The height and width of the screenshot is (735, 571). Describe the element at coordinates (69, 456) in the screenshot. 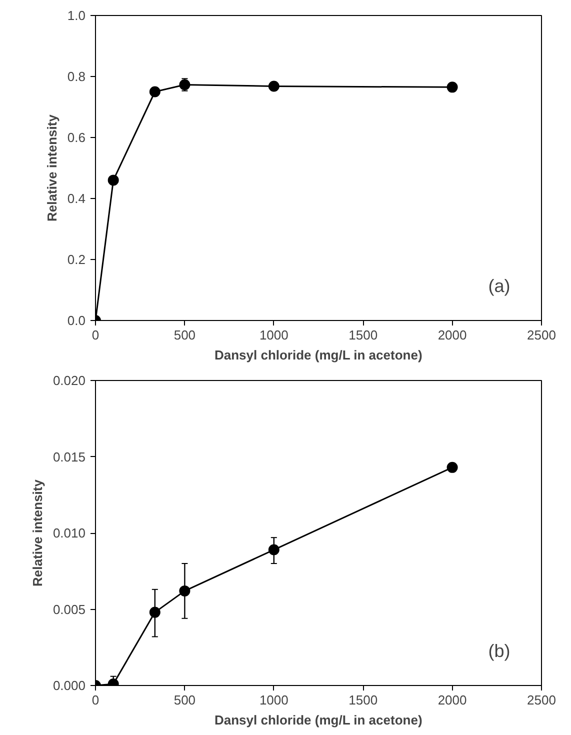

I see `y-tick-label: 0.015` at that location.